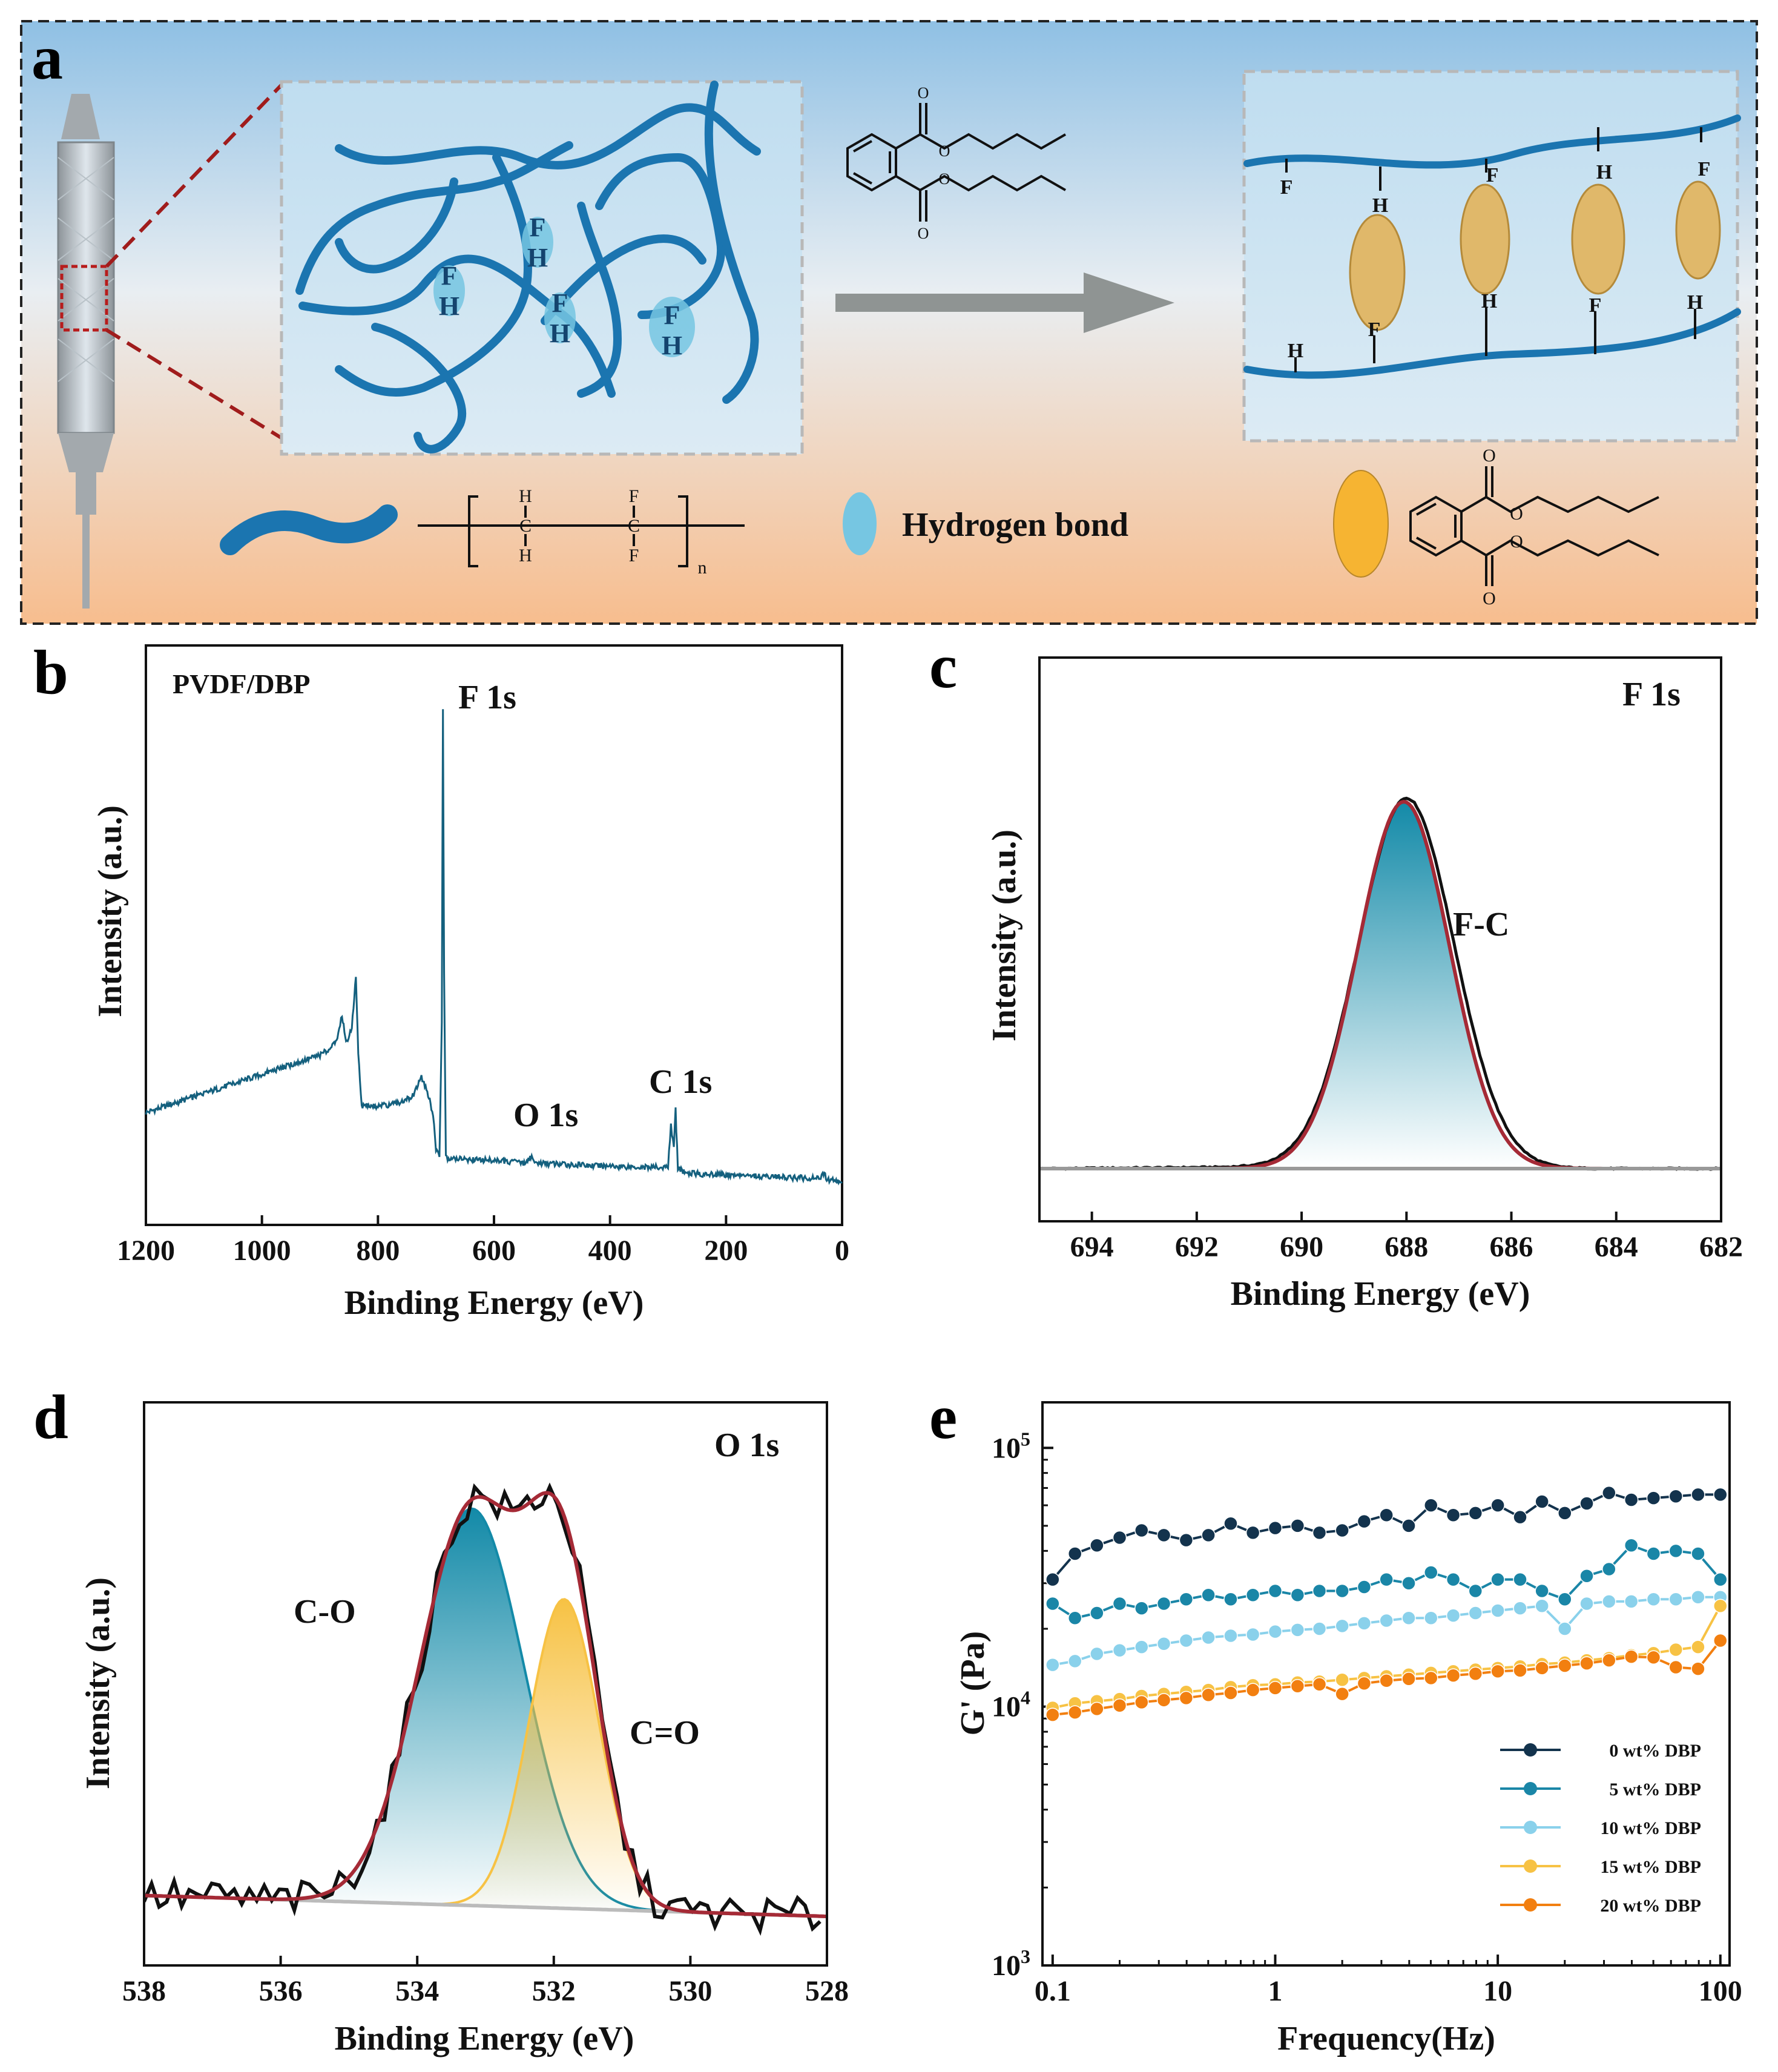 The width and height of the screenshot is (1778, 2072). I want to click on c-x-tick-label: 682, so click(1721, 1247).